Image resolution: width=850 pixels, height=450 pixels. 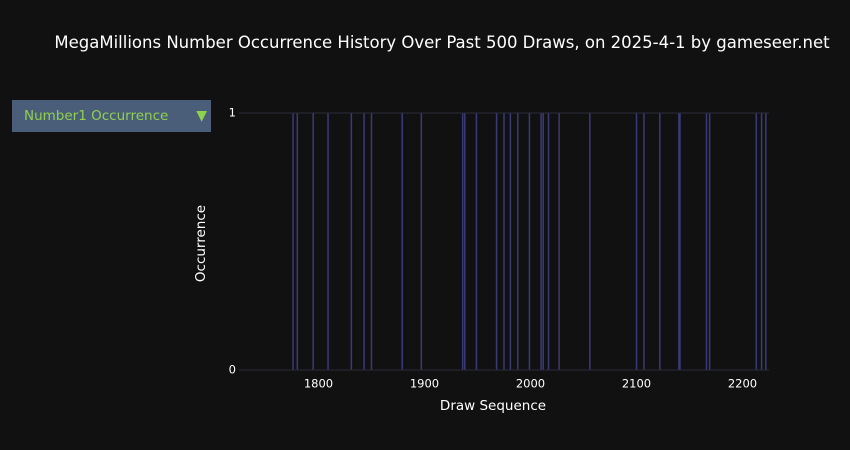 I want to click on x-tick-label: 2100, so click(x=636, y=384).